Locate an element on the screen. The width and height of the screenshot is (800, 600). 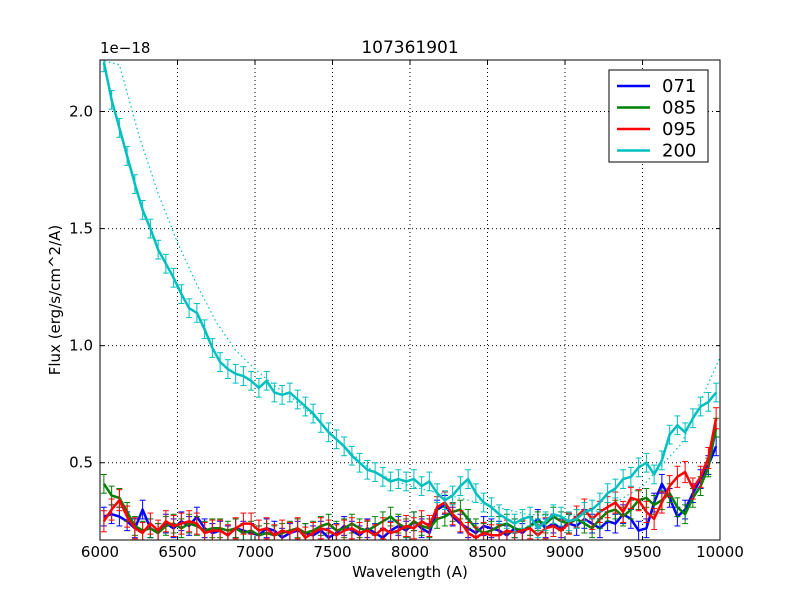
y-tick-label: 2.0 is located at coordinates (81, 112).